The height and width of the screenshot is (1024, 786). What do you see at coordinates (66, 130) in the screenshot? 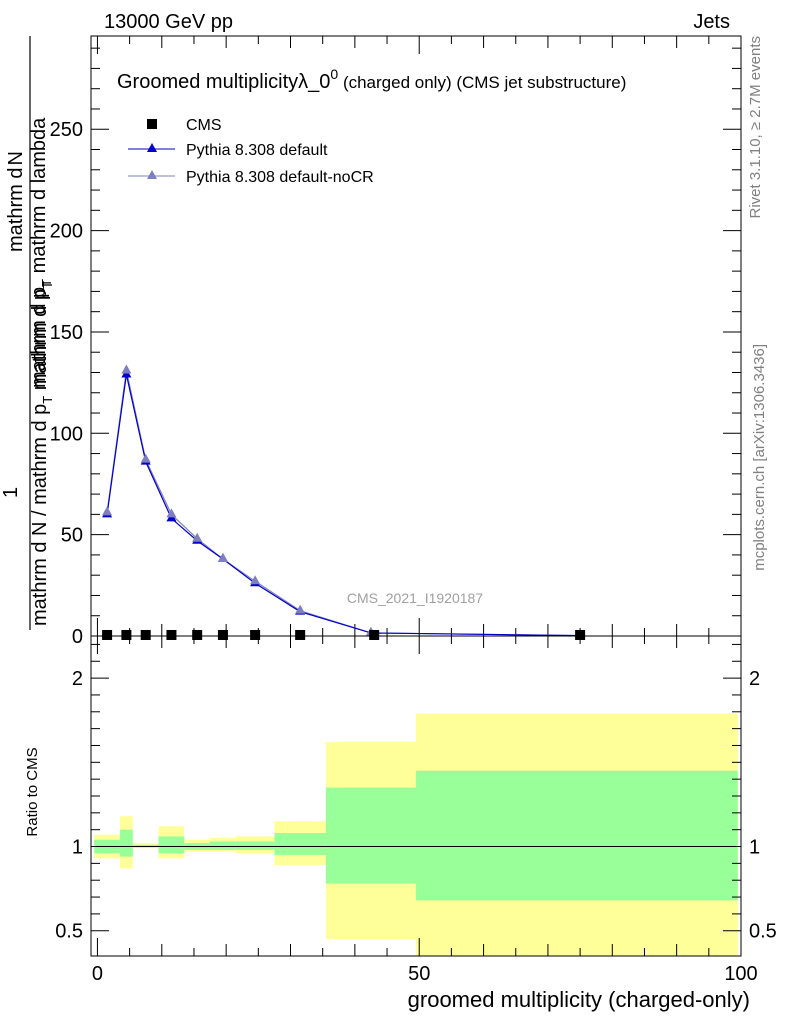
I see `main-ytick-label: 250` at bounding box center [66, 130].